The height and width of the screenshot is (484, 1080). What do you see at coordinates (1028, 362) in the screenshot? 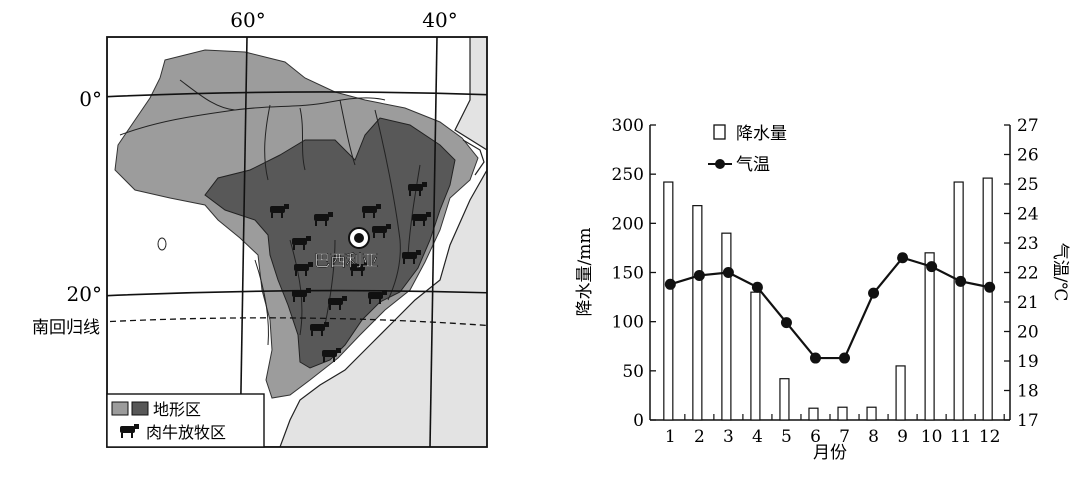
I see `y-right-tick-label: 19` at bounding box center [1028, 362].